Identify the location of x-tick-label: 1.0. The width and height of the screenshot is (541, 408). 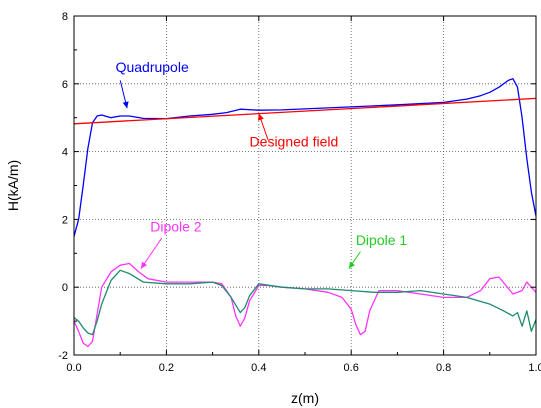
(534, 368).